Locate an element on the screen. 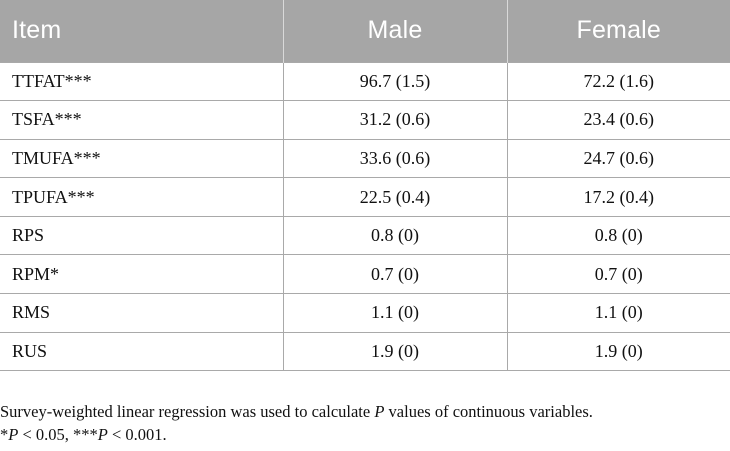  table-row: RPM* 0.7 (0) 0.7 (0) is located at coordinates (365, 274).